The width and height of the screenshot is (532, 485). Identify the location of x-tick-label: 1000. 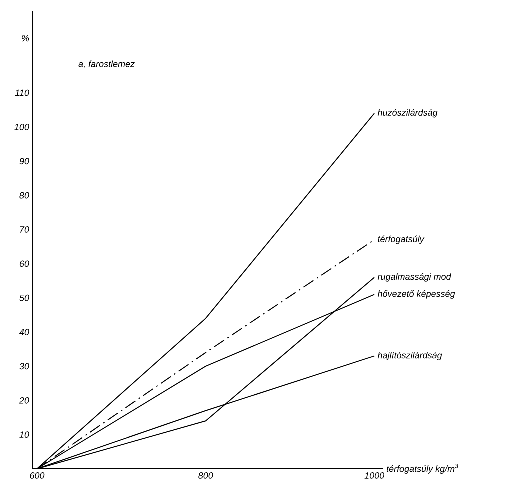
(374, 475).